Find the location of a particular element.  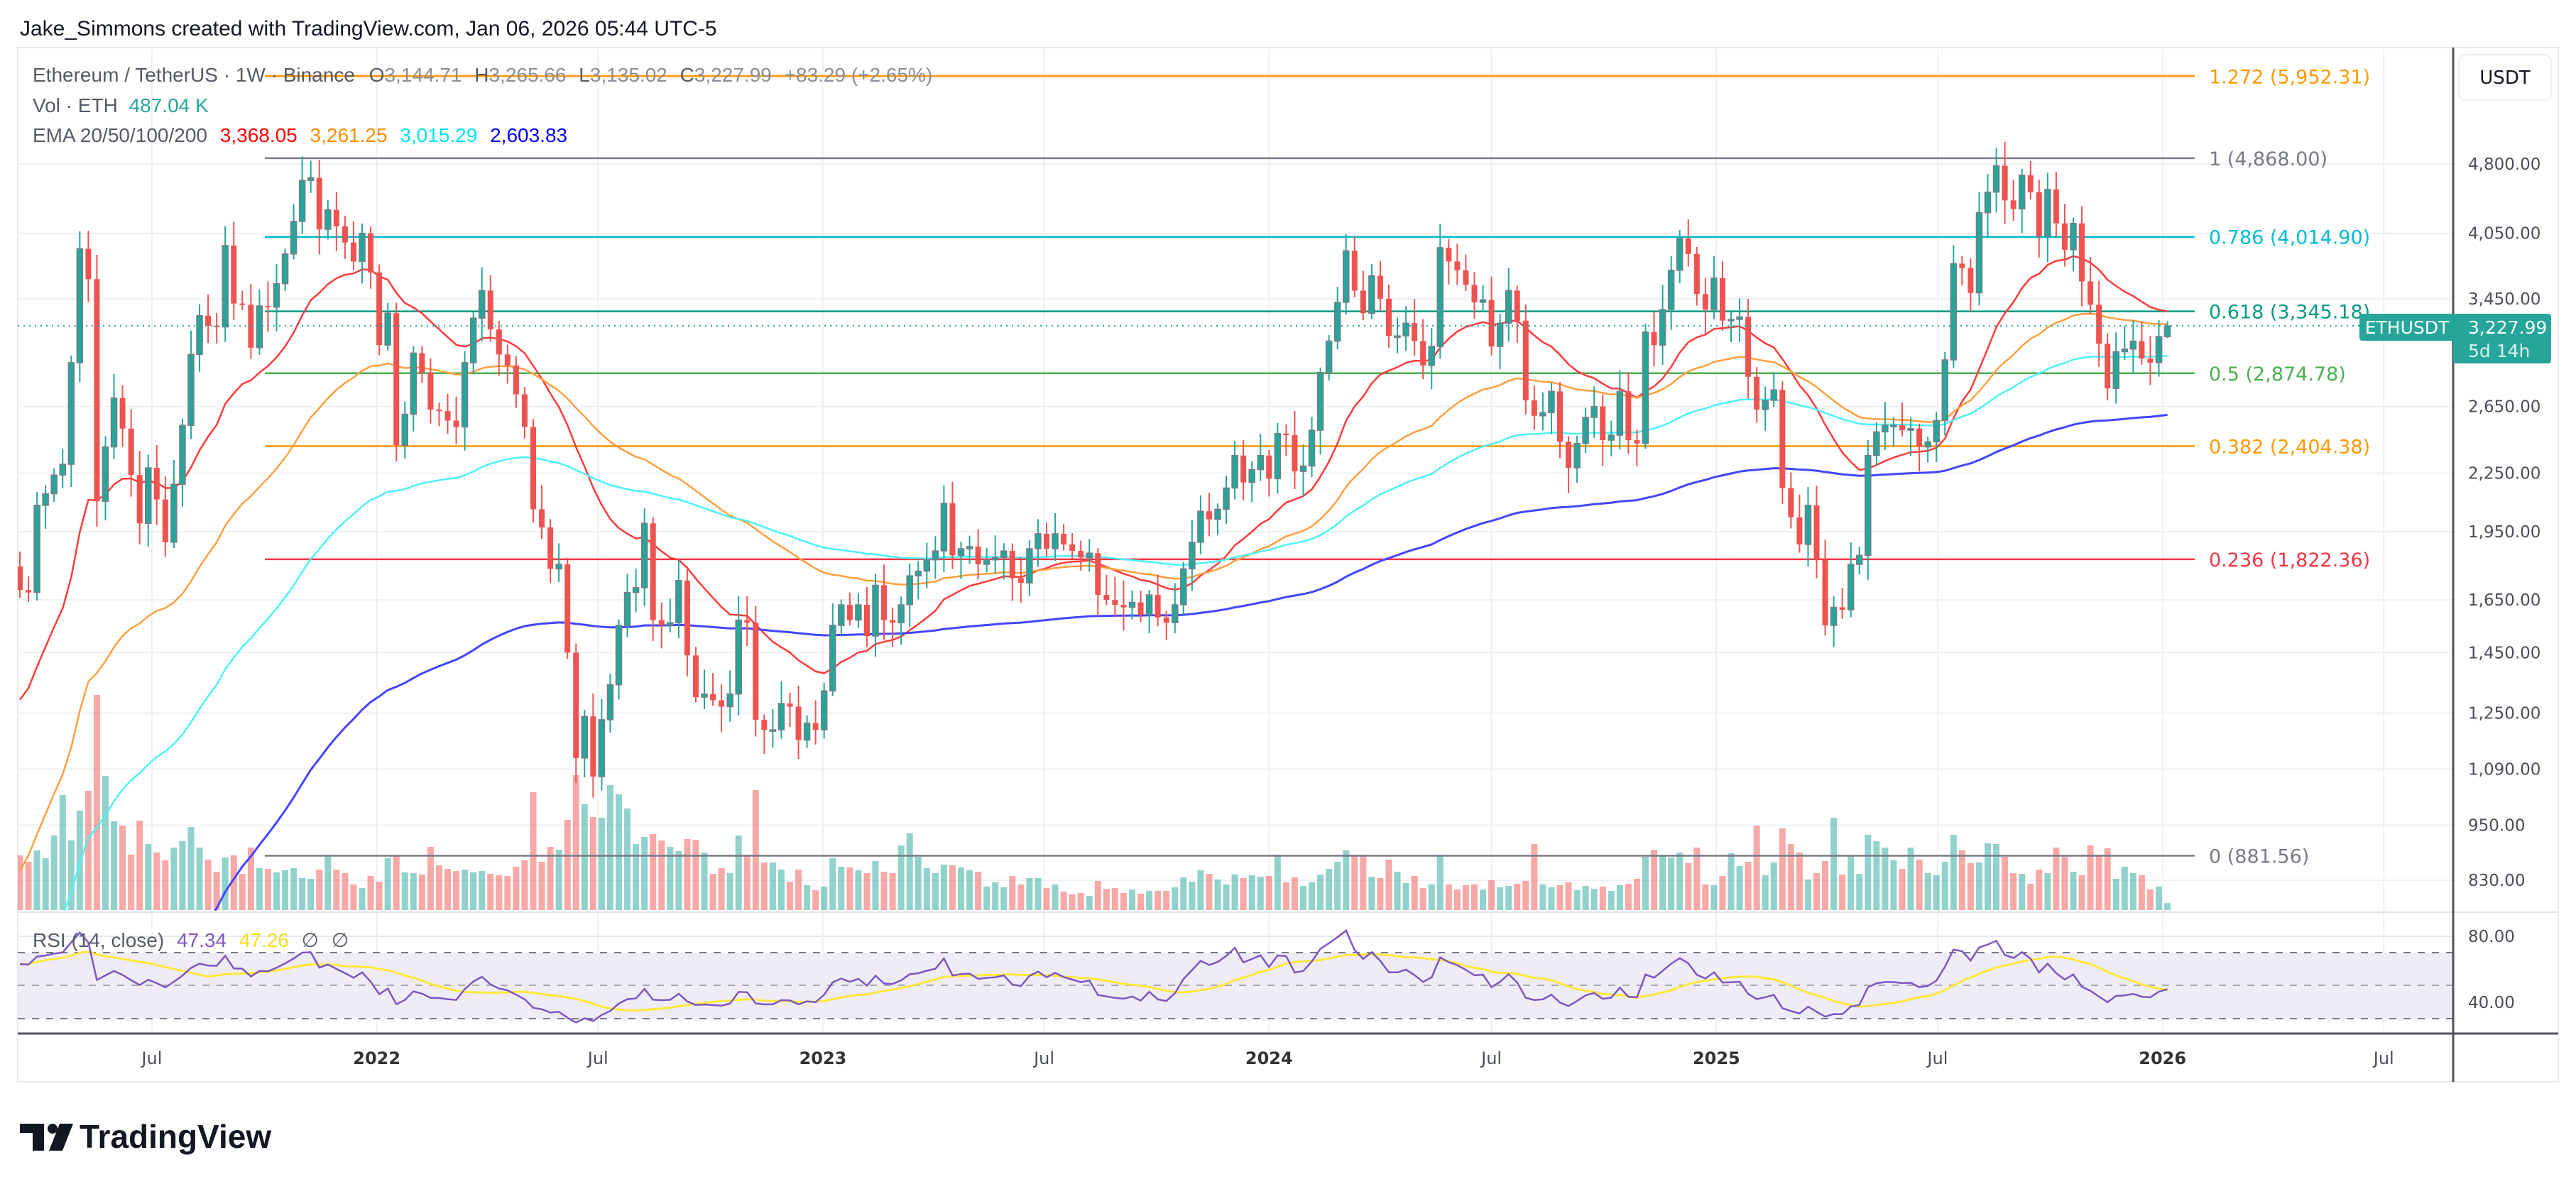

volume-legend: Vol · ETH 487.04 K is located at coordinates (121, 105).